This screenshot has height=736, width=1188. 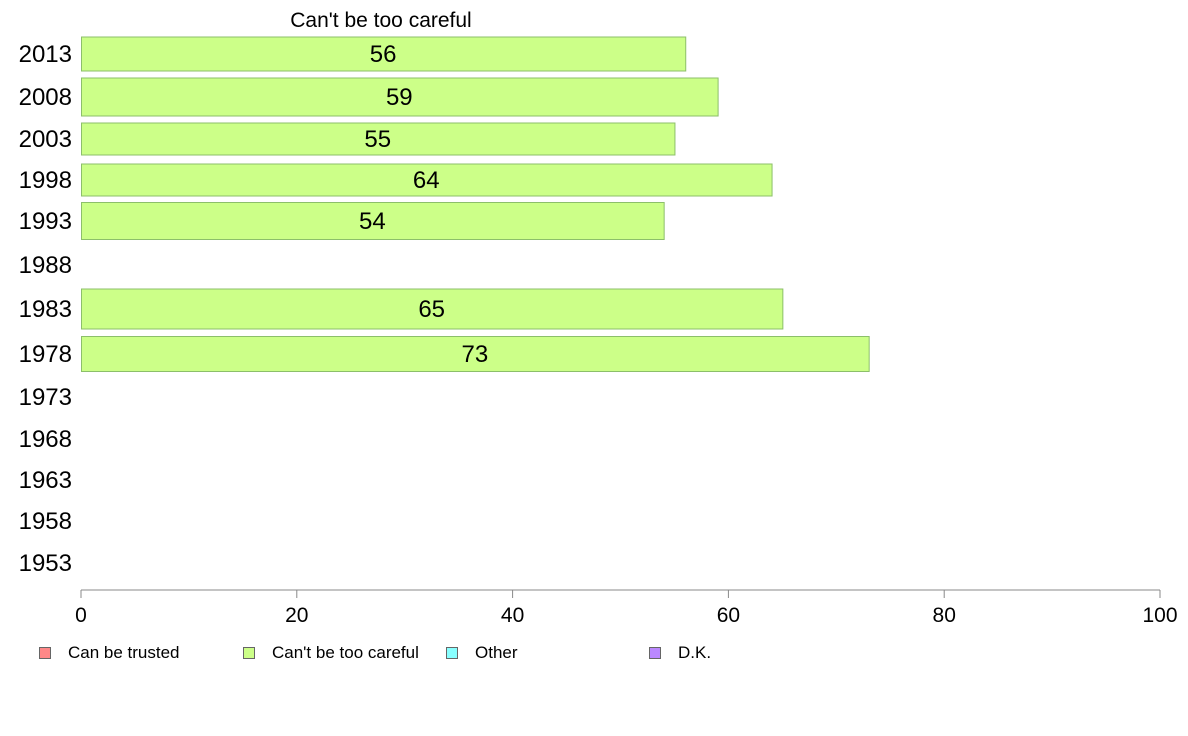 I want to click on x-axis: 0 20 40 60 80 100, so click(x=626, y=608).